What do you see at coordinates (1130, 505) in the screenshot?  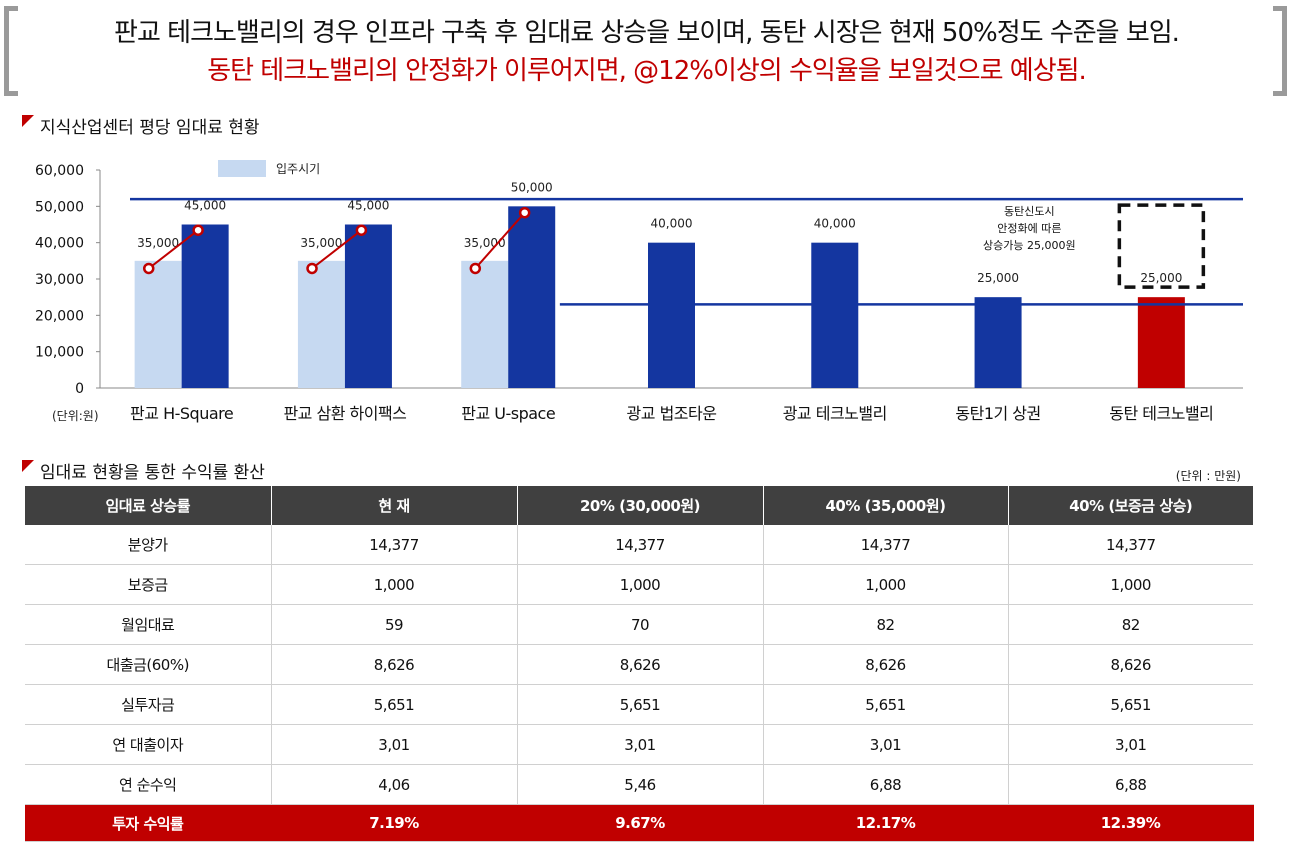 I see `table-header-cell: 40% (보증금 상승)` at bounding box center [1130, 505].